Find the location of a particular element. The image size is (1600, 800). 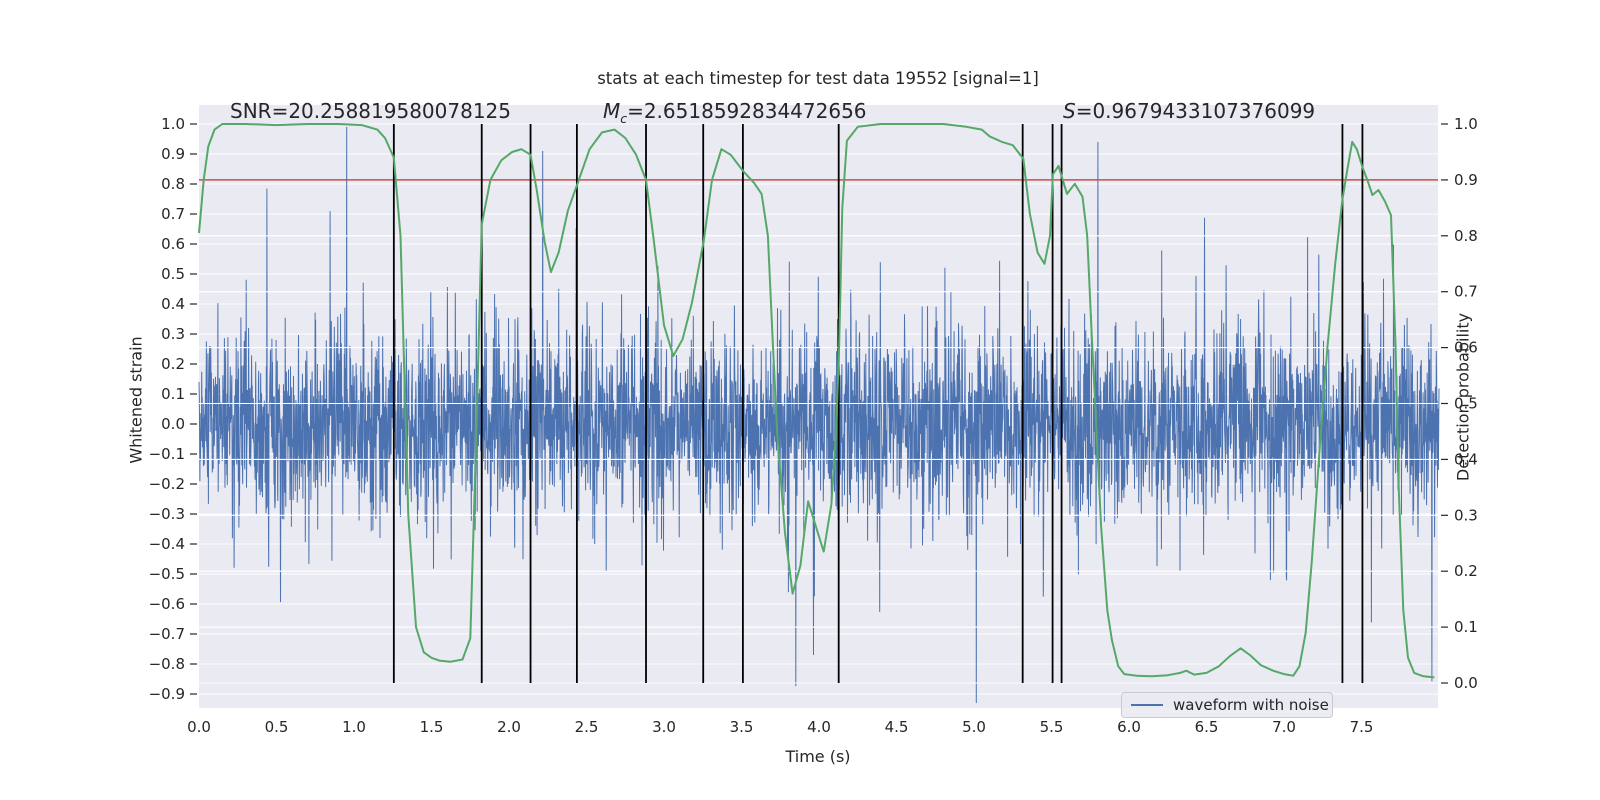

legend: waveform with noise is located at coordinates (1227, 705).